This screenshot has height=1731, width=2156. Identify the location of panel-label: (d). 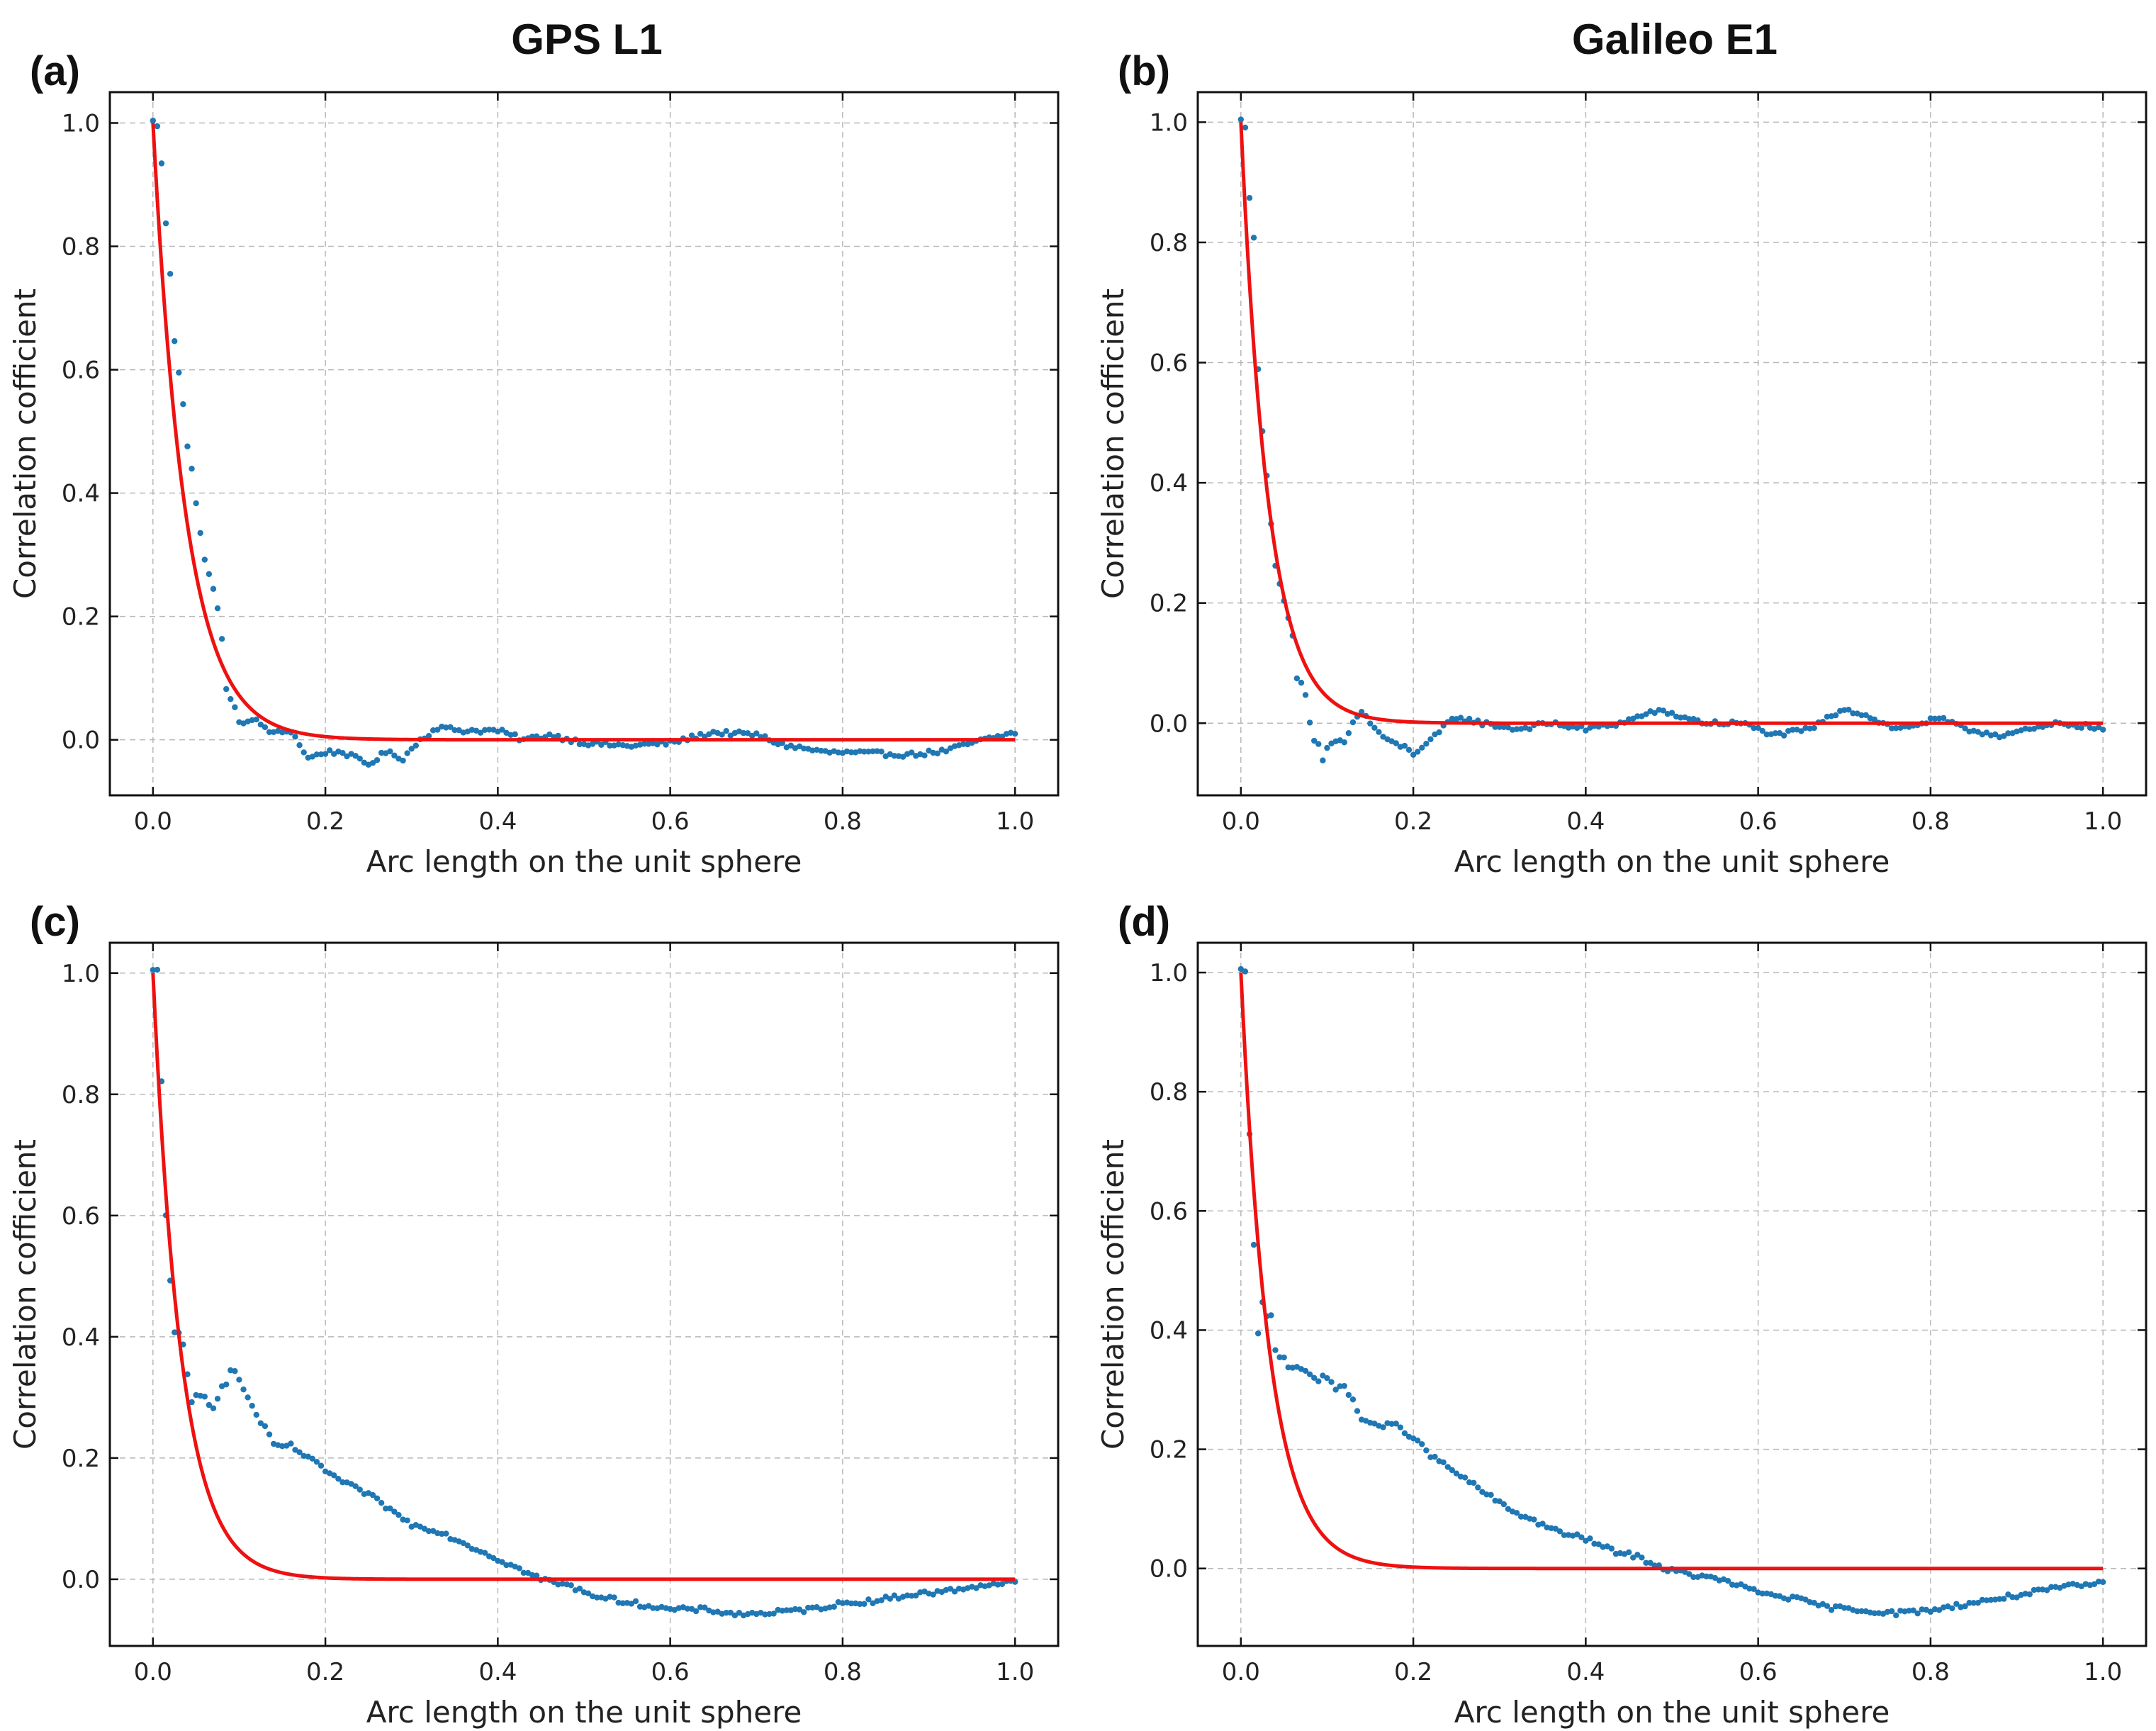
(1144, 922).